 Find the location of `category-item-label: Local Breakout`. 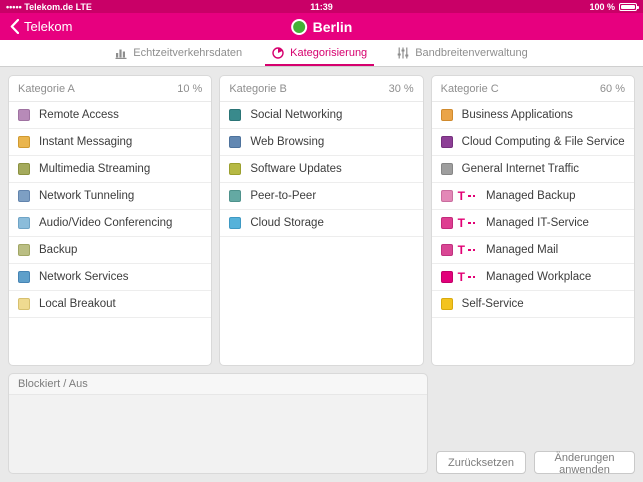

category-item-label: Local Breakout is located at coordinates (77, 304).